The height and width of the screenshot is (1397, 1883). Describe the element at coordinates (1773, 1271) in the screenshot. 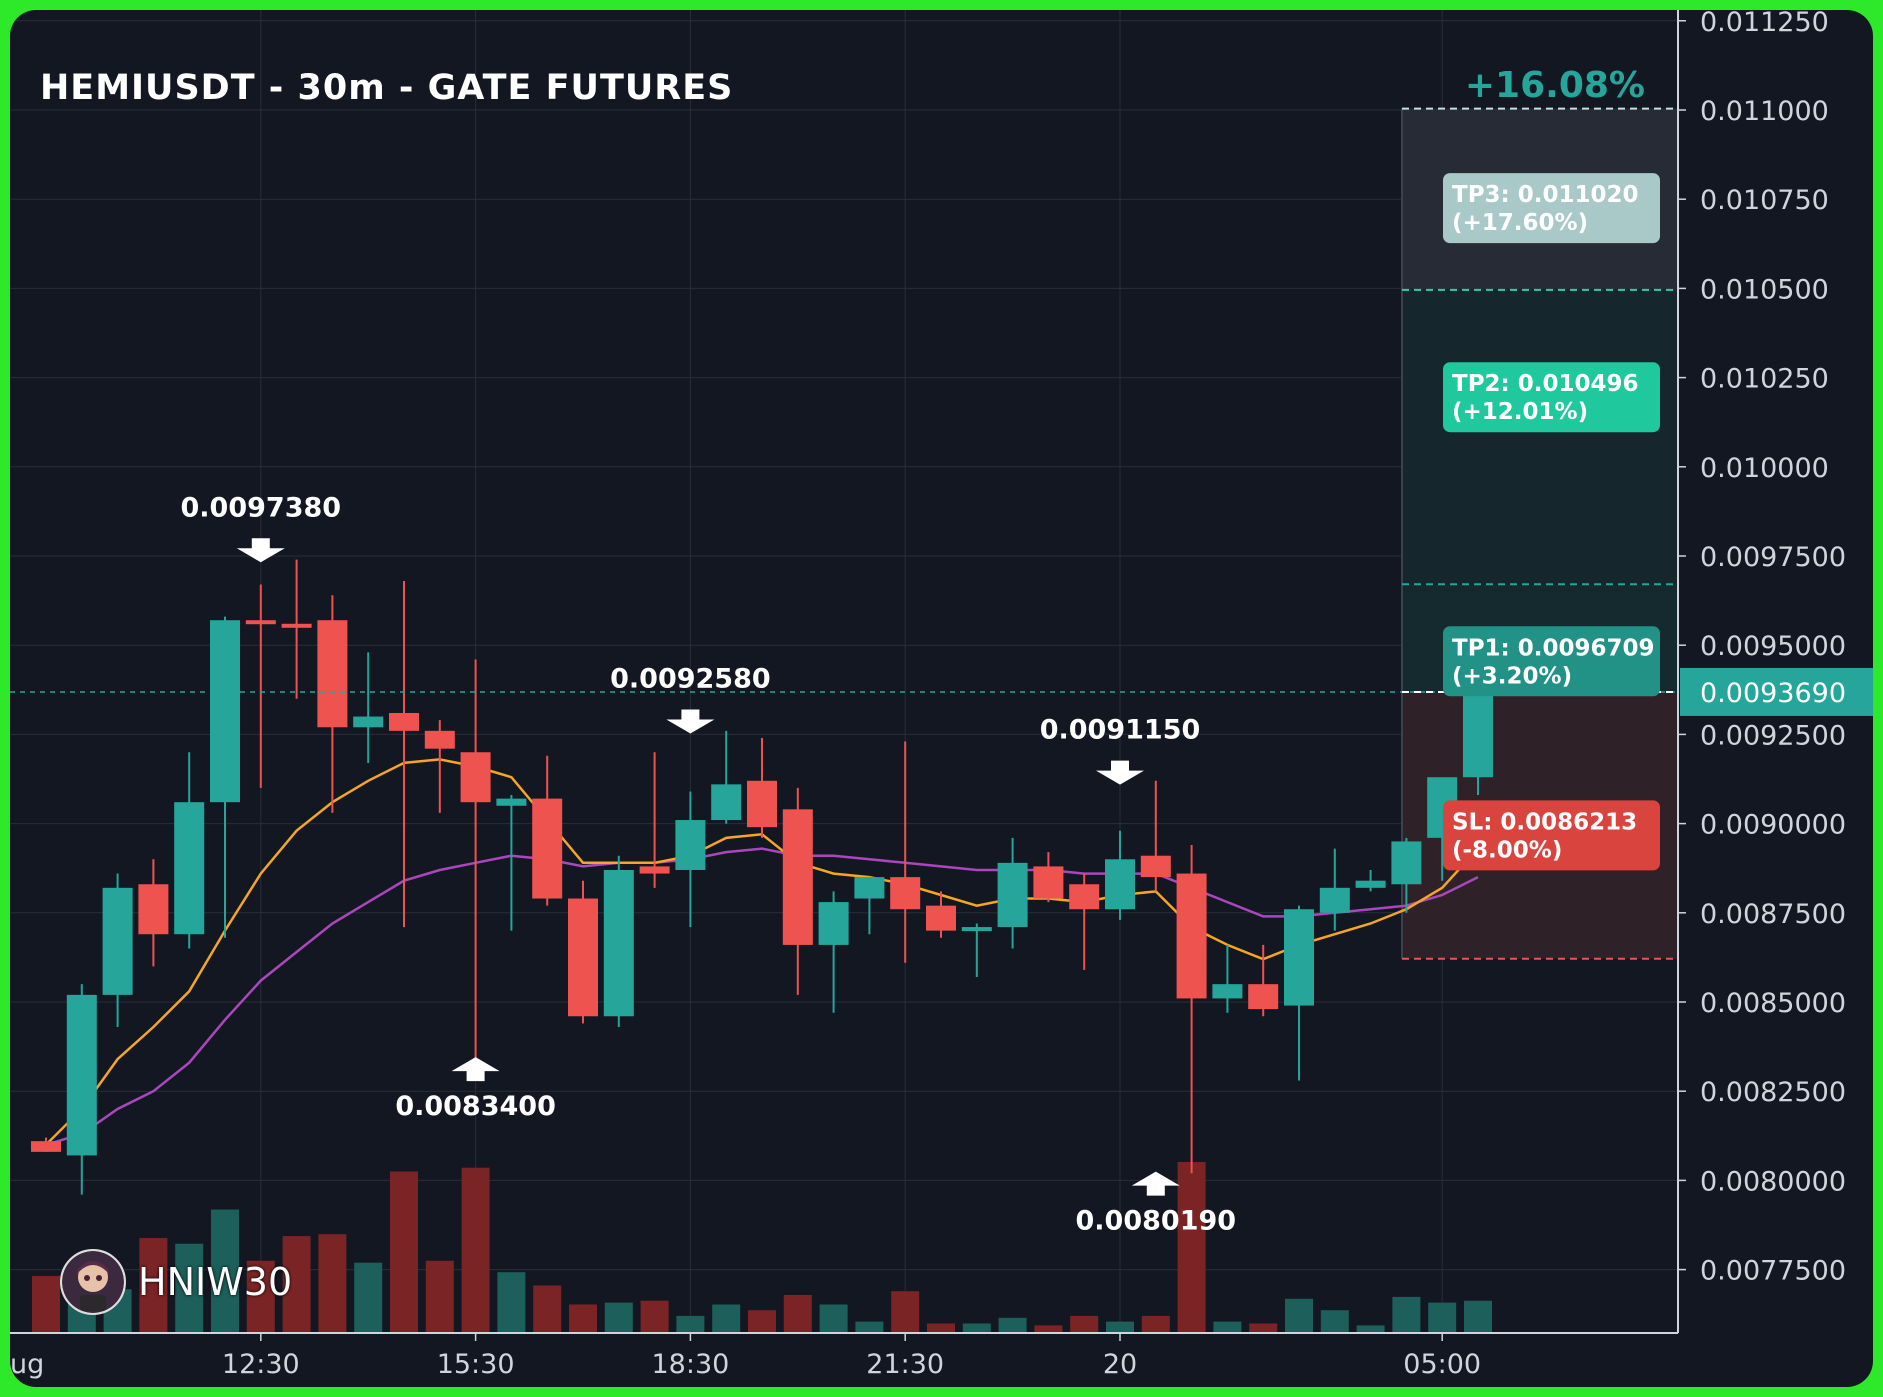

I see `price-tick-label: 0.0077500` at that location.